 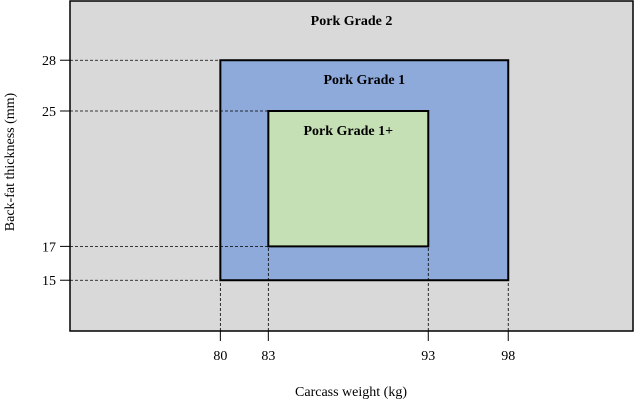 What do you see at coordinates (348, 179) in the screenshot?
I see `pork-grade-1-plus-zone` at bounding box center [348, 179].